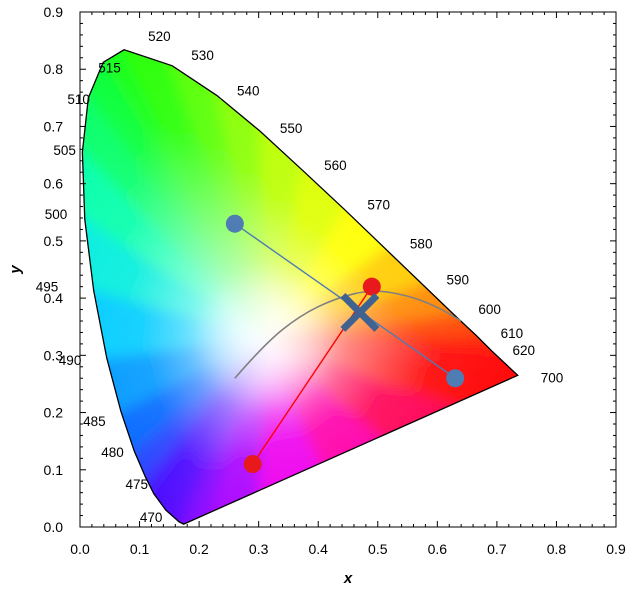 This screenshot has width=634, height=591. Describe the element at coordinates (80, 549) in the screenshot. I see `x-tick-label: 0.0` at that location.